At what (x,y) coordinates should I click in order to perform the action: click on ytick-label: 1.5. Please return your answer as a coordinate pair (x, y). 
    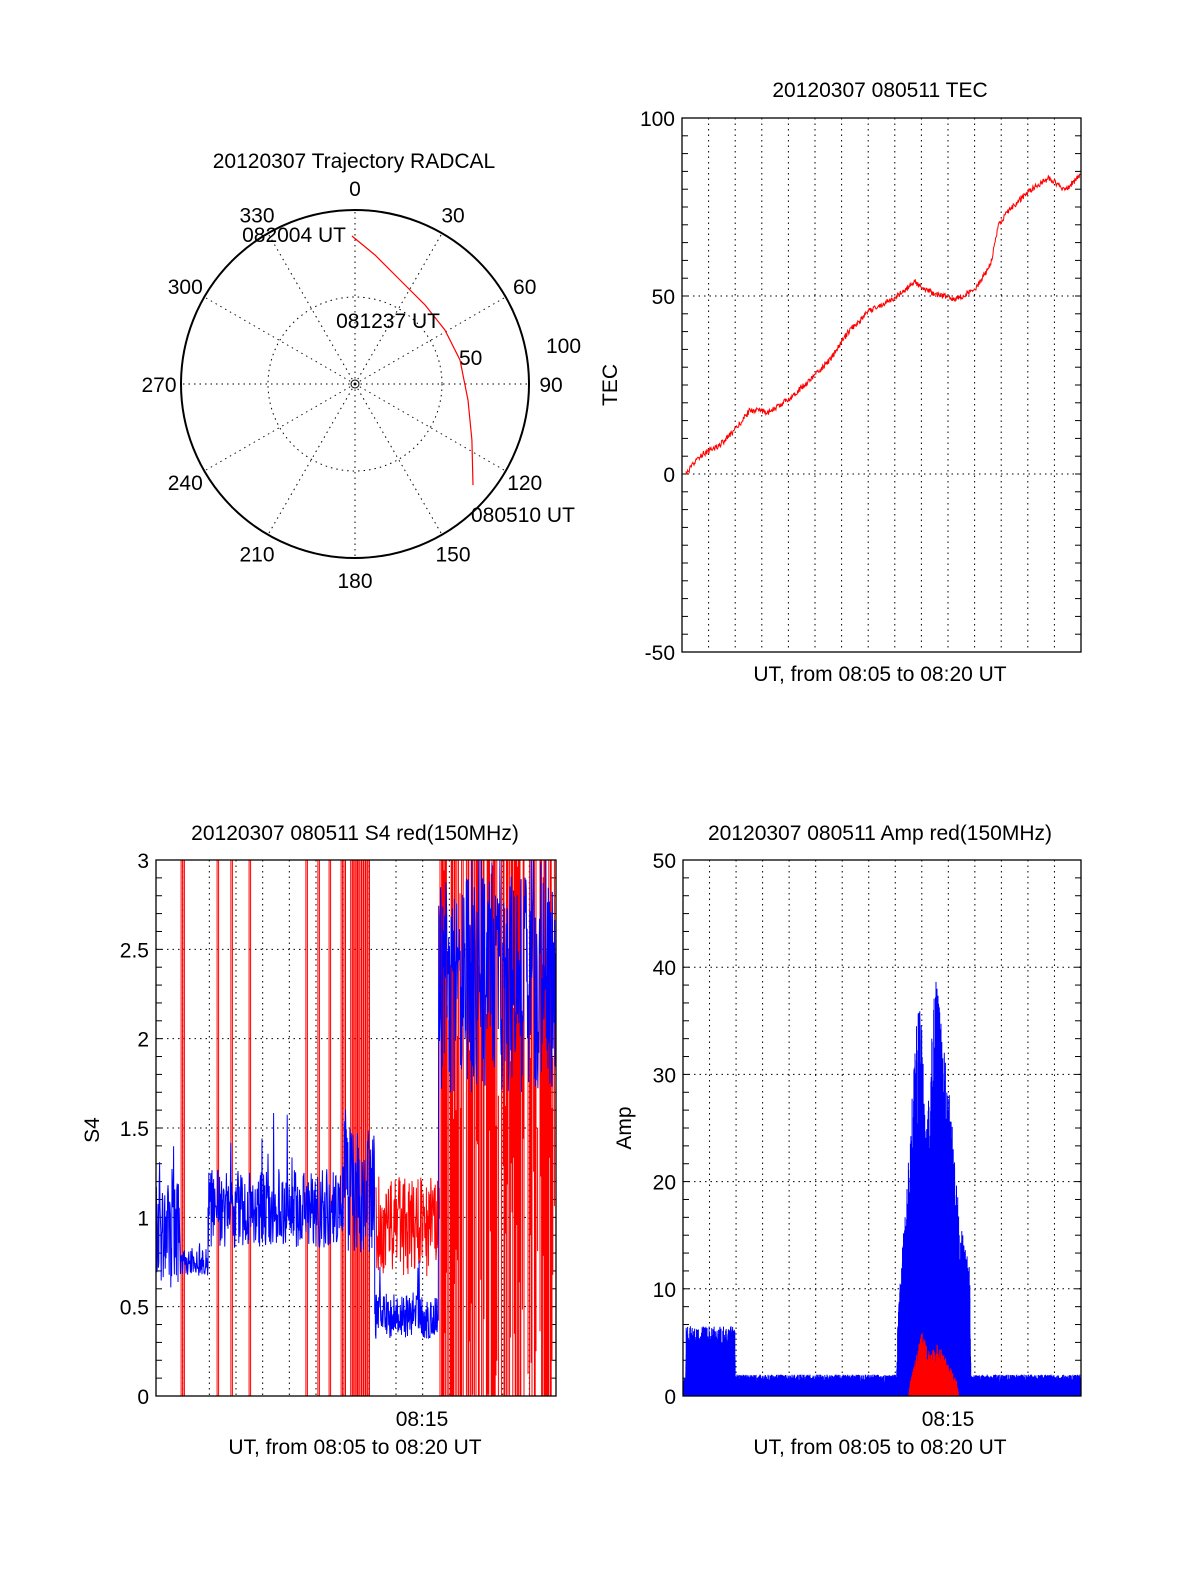
    Looking at the image, I should click on (134, 1129).